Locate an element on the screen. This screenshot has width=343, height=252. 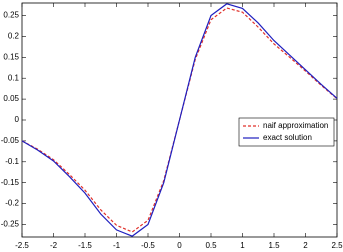
x-tick-label: -0.5 is located at coordinates (148, 245).